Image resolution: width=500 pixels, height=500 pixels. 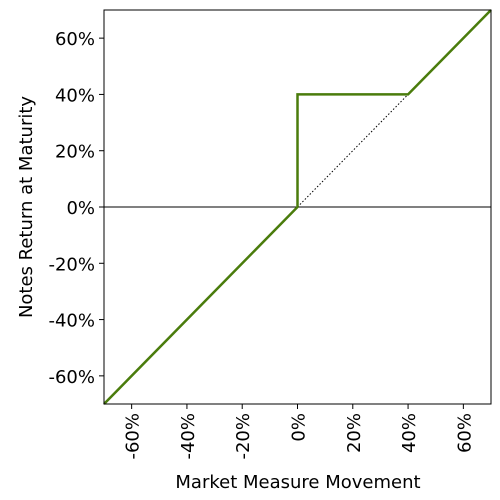 I want to click on y-tick-label: -40%, so click(x=71, y=321).